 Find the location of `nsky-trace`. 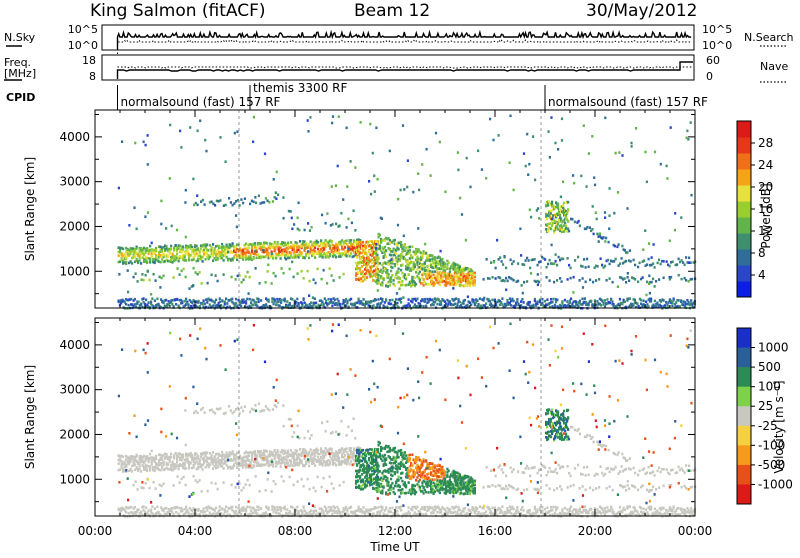

nsky-trace is located at coordinates (405, 40).